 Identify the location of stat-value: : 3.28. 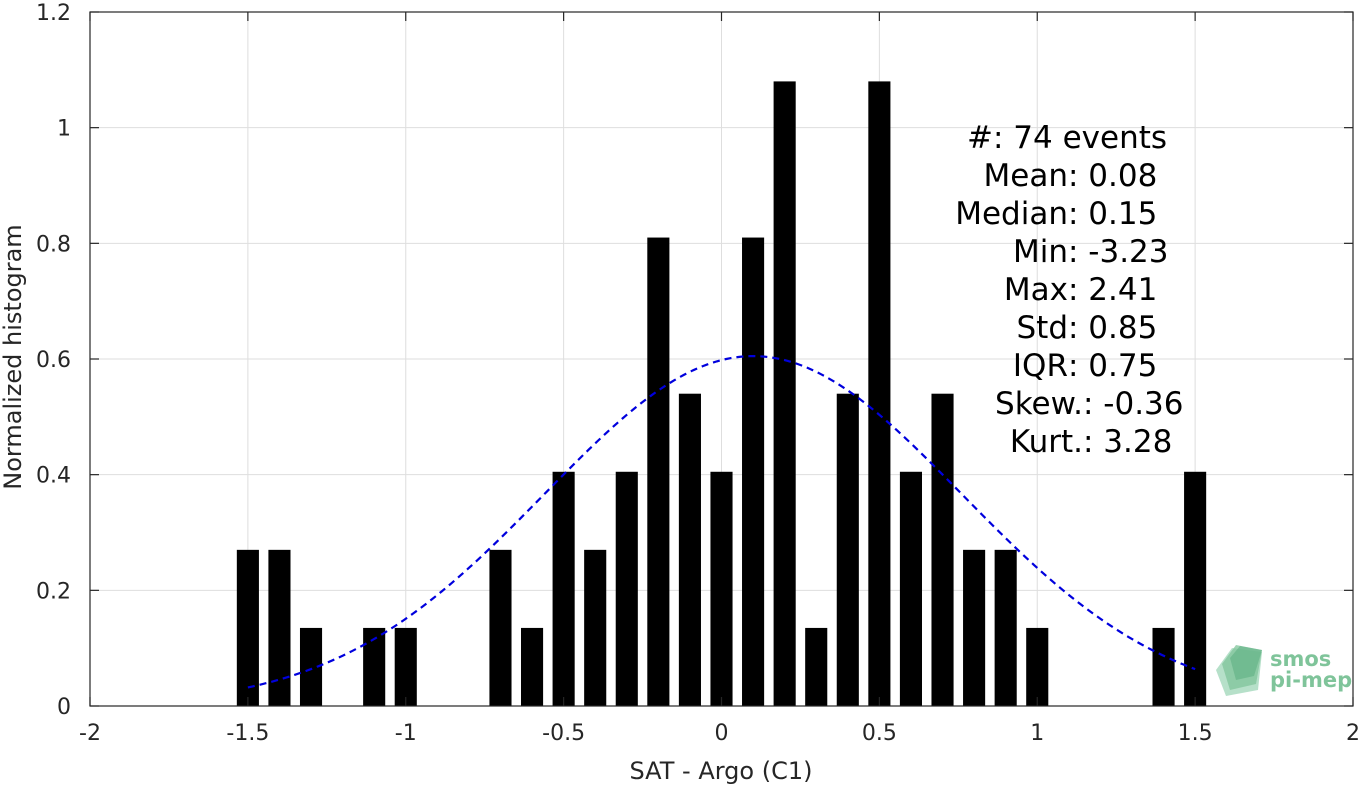
(1127, 442).